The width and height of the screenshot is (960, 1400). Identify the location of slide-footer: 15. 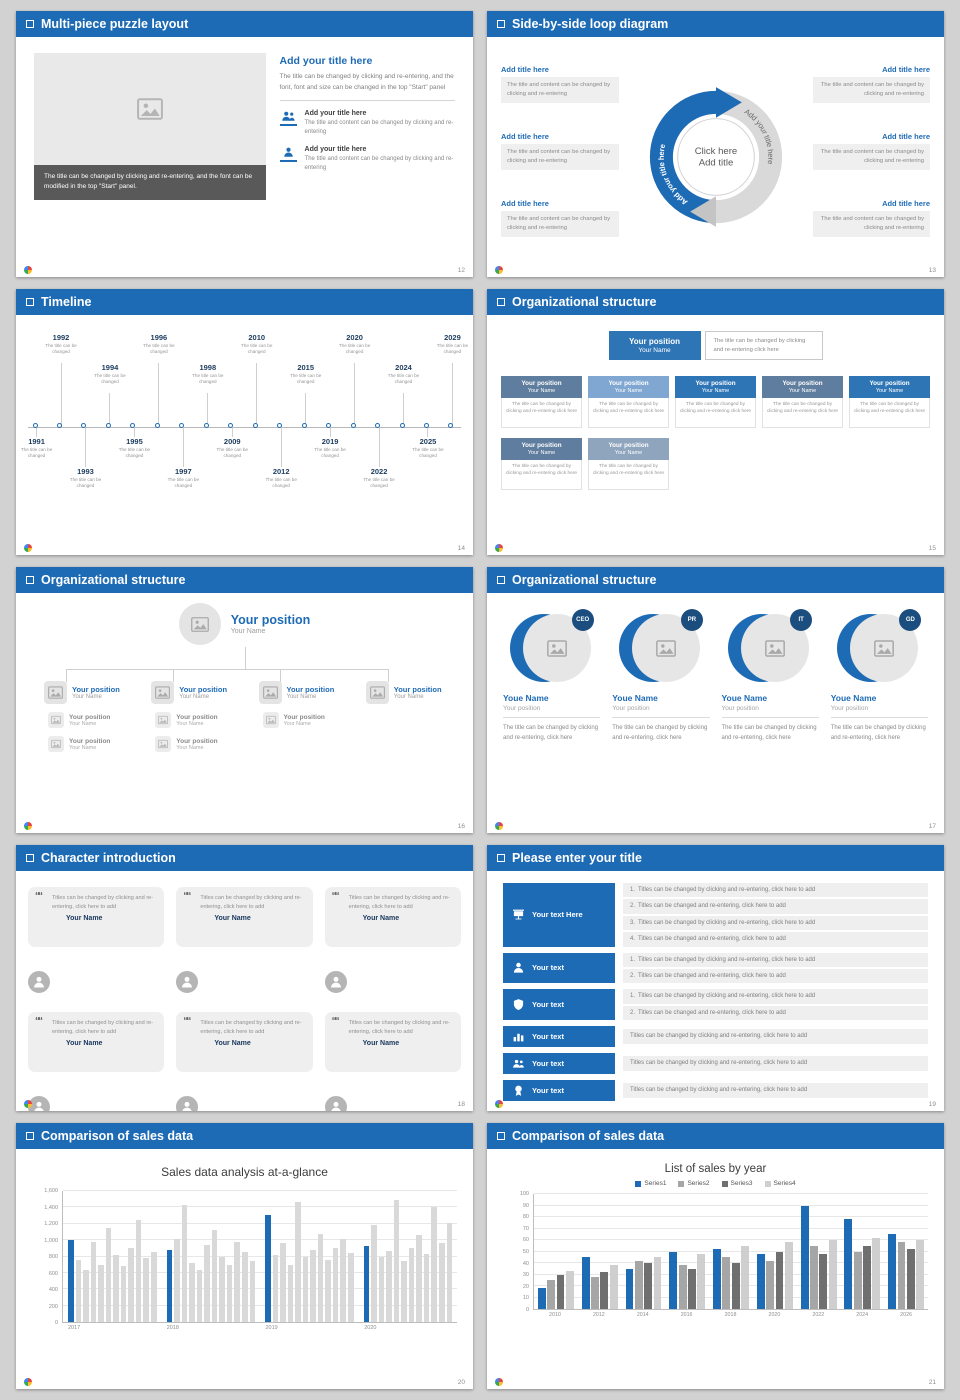
(715, 548).